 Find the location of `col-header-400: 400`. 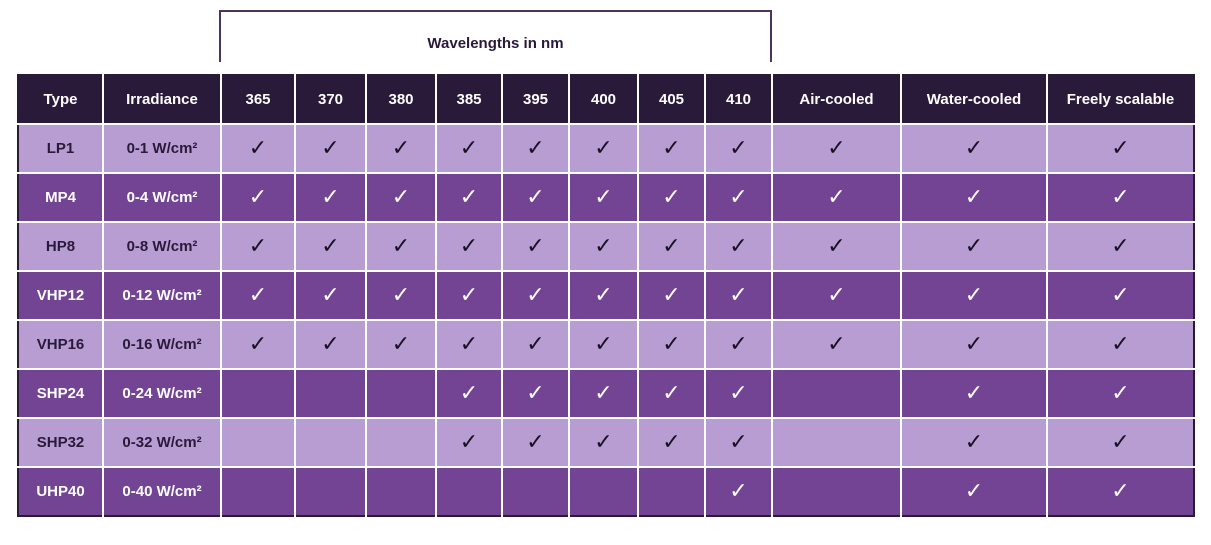

col-header-400: 400 is located at coordinates (603, 100).